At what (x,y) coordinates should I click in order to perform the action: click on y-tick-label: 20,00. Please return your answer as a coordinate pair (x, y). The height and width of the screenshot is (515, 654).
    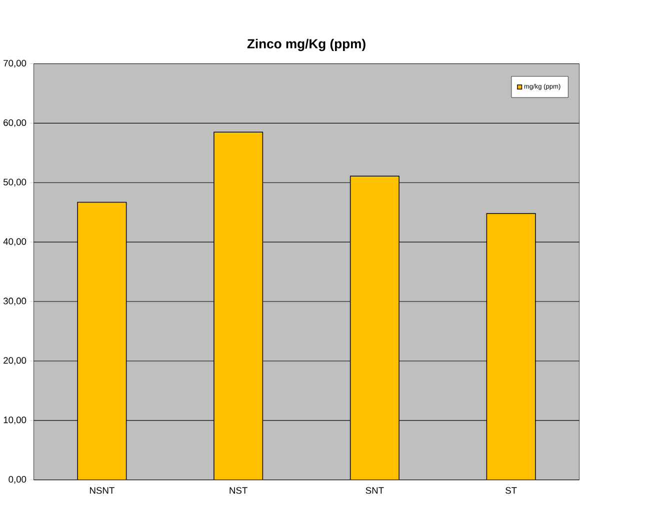
    Looking at the image, I should click on (15, 361).